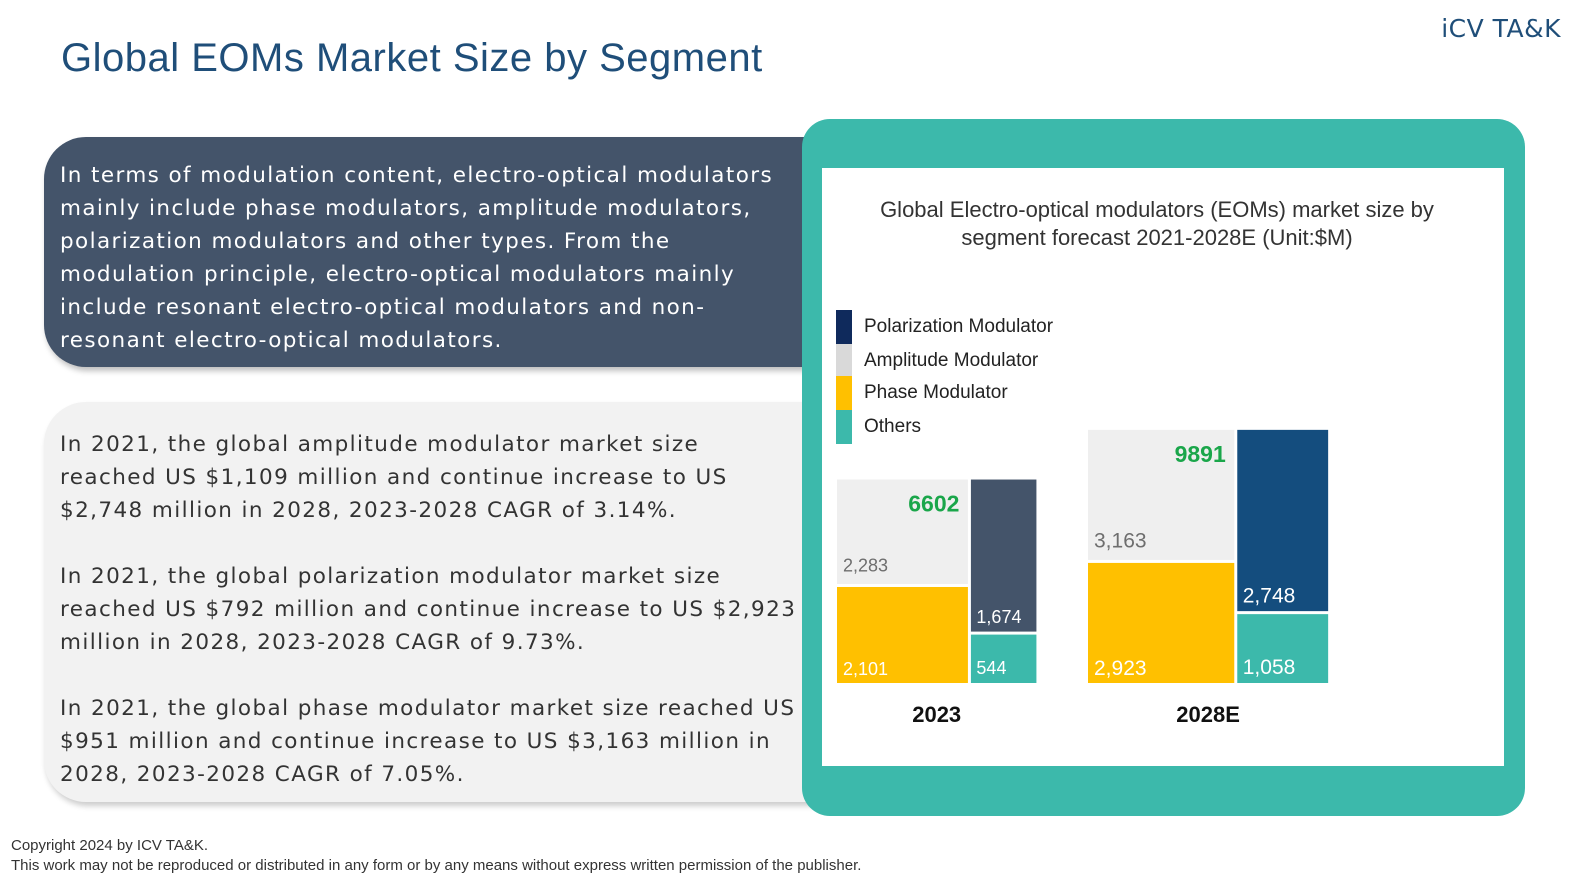 The width and height of the screenshot is (1587, 892). Describe the element at coordinates (844, 393) in the screenshot. I see `legend-swatch-phase` at that location.